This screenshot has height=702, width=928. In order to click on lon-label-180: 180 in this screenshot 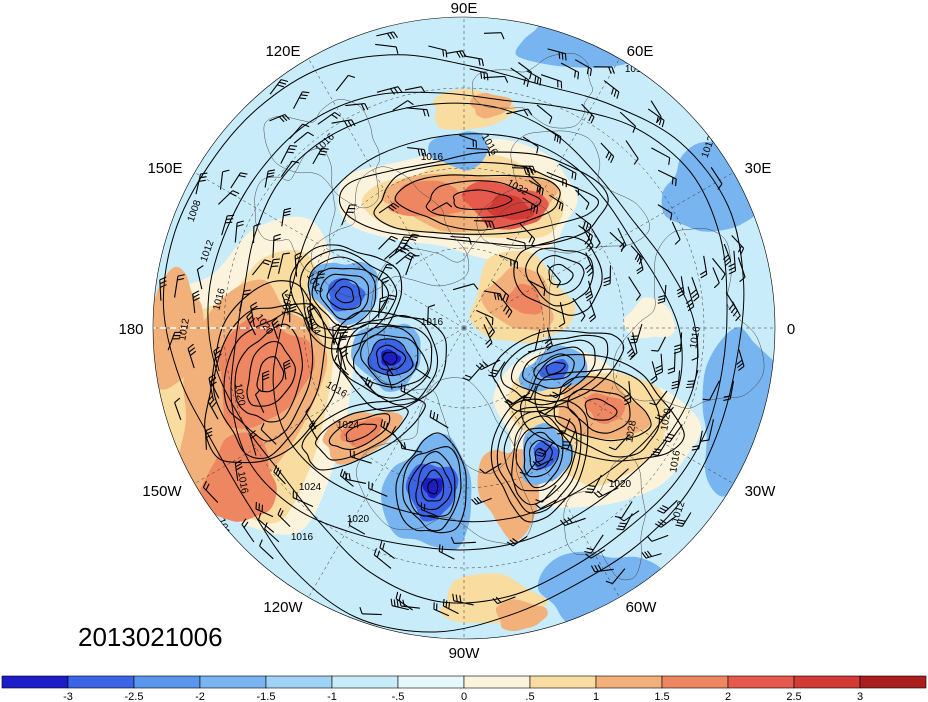, I will do `click(130, 329)`.